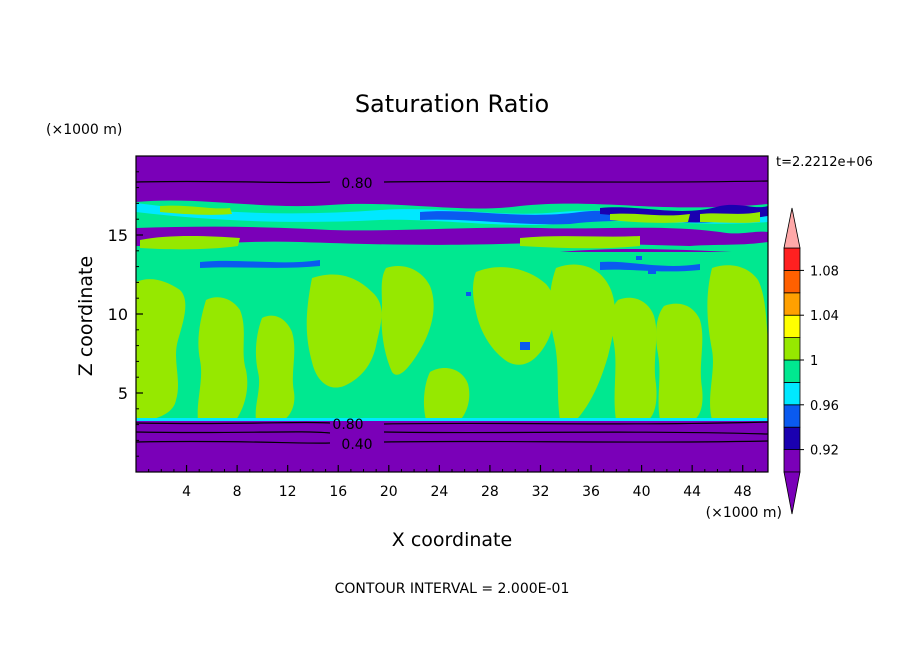 This screenshot has width=904, height=654. Describe the element at coordinates (692, 492) in the screenshot. I see `x-tick-label: 44` at that location.